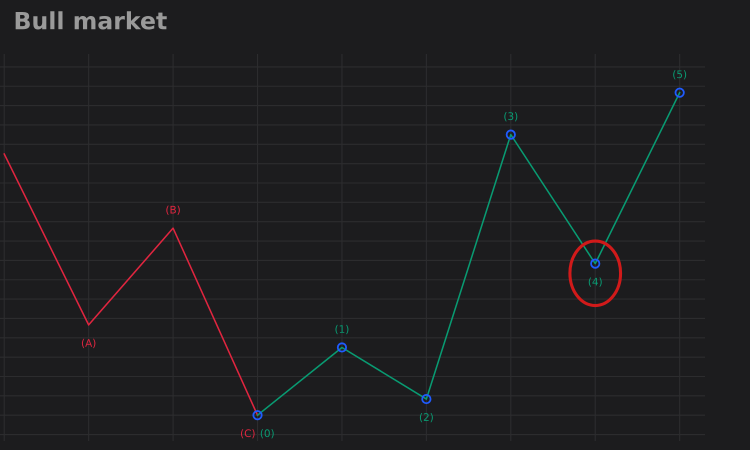  Describe the element at coordinates (426, 417) in the screenshot. I see `x-tick-label: (2)` at that location.